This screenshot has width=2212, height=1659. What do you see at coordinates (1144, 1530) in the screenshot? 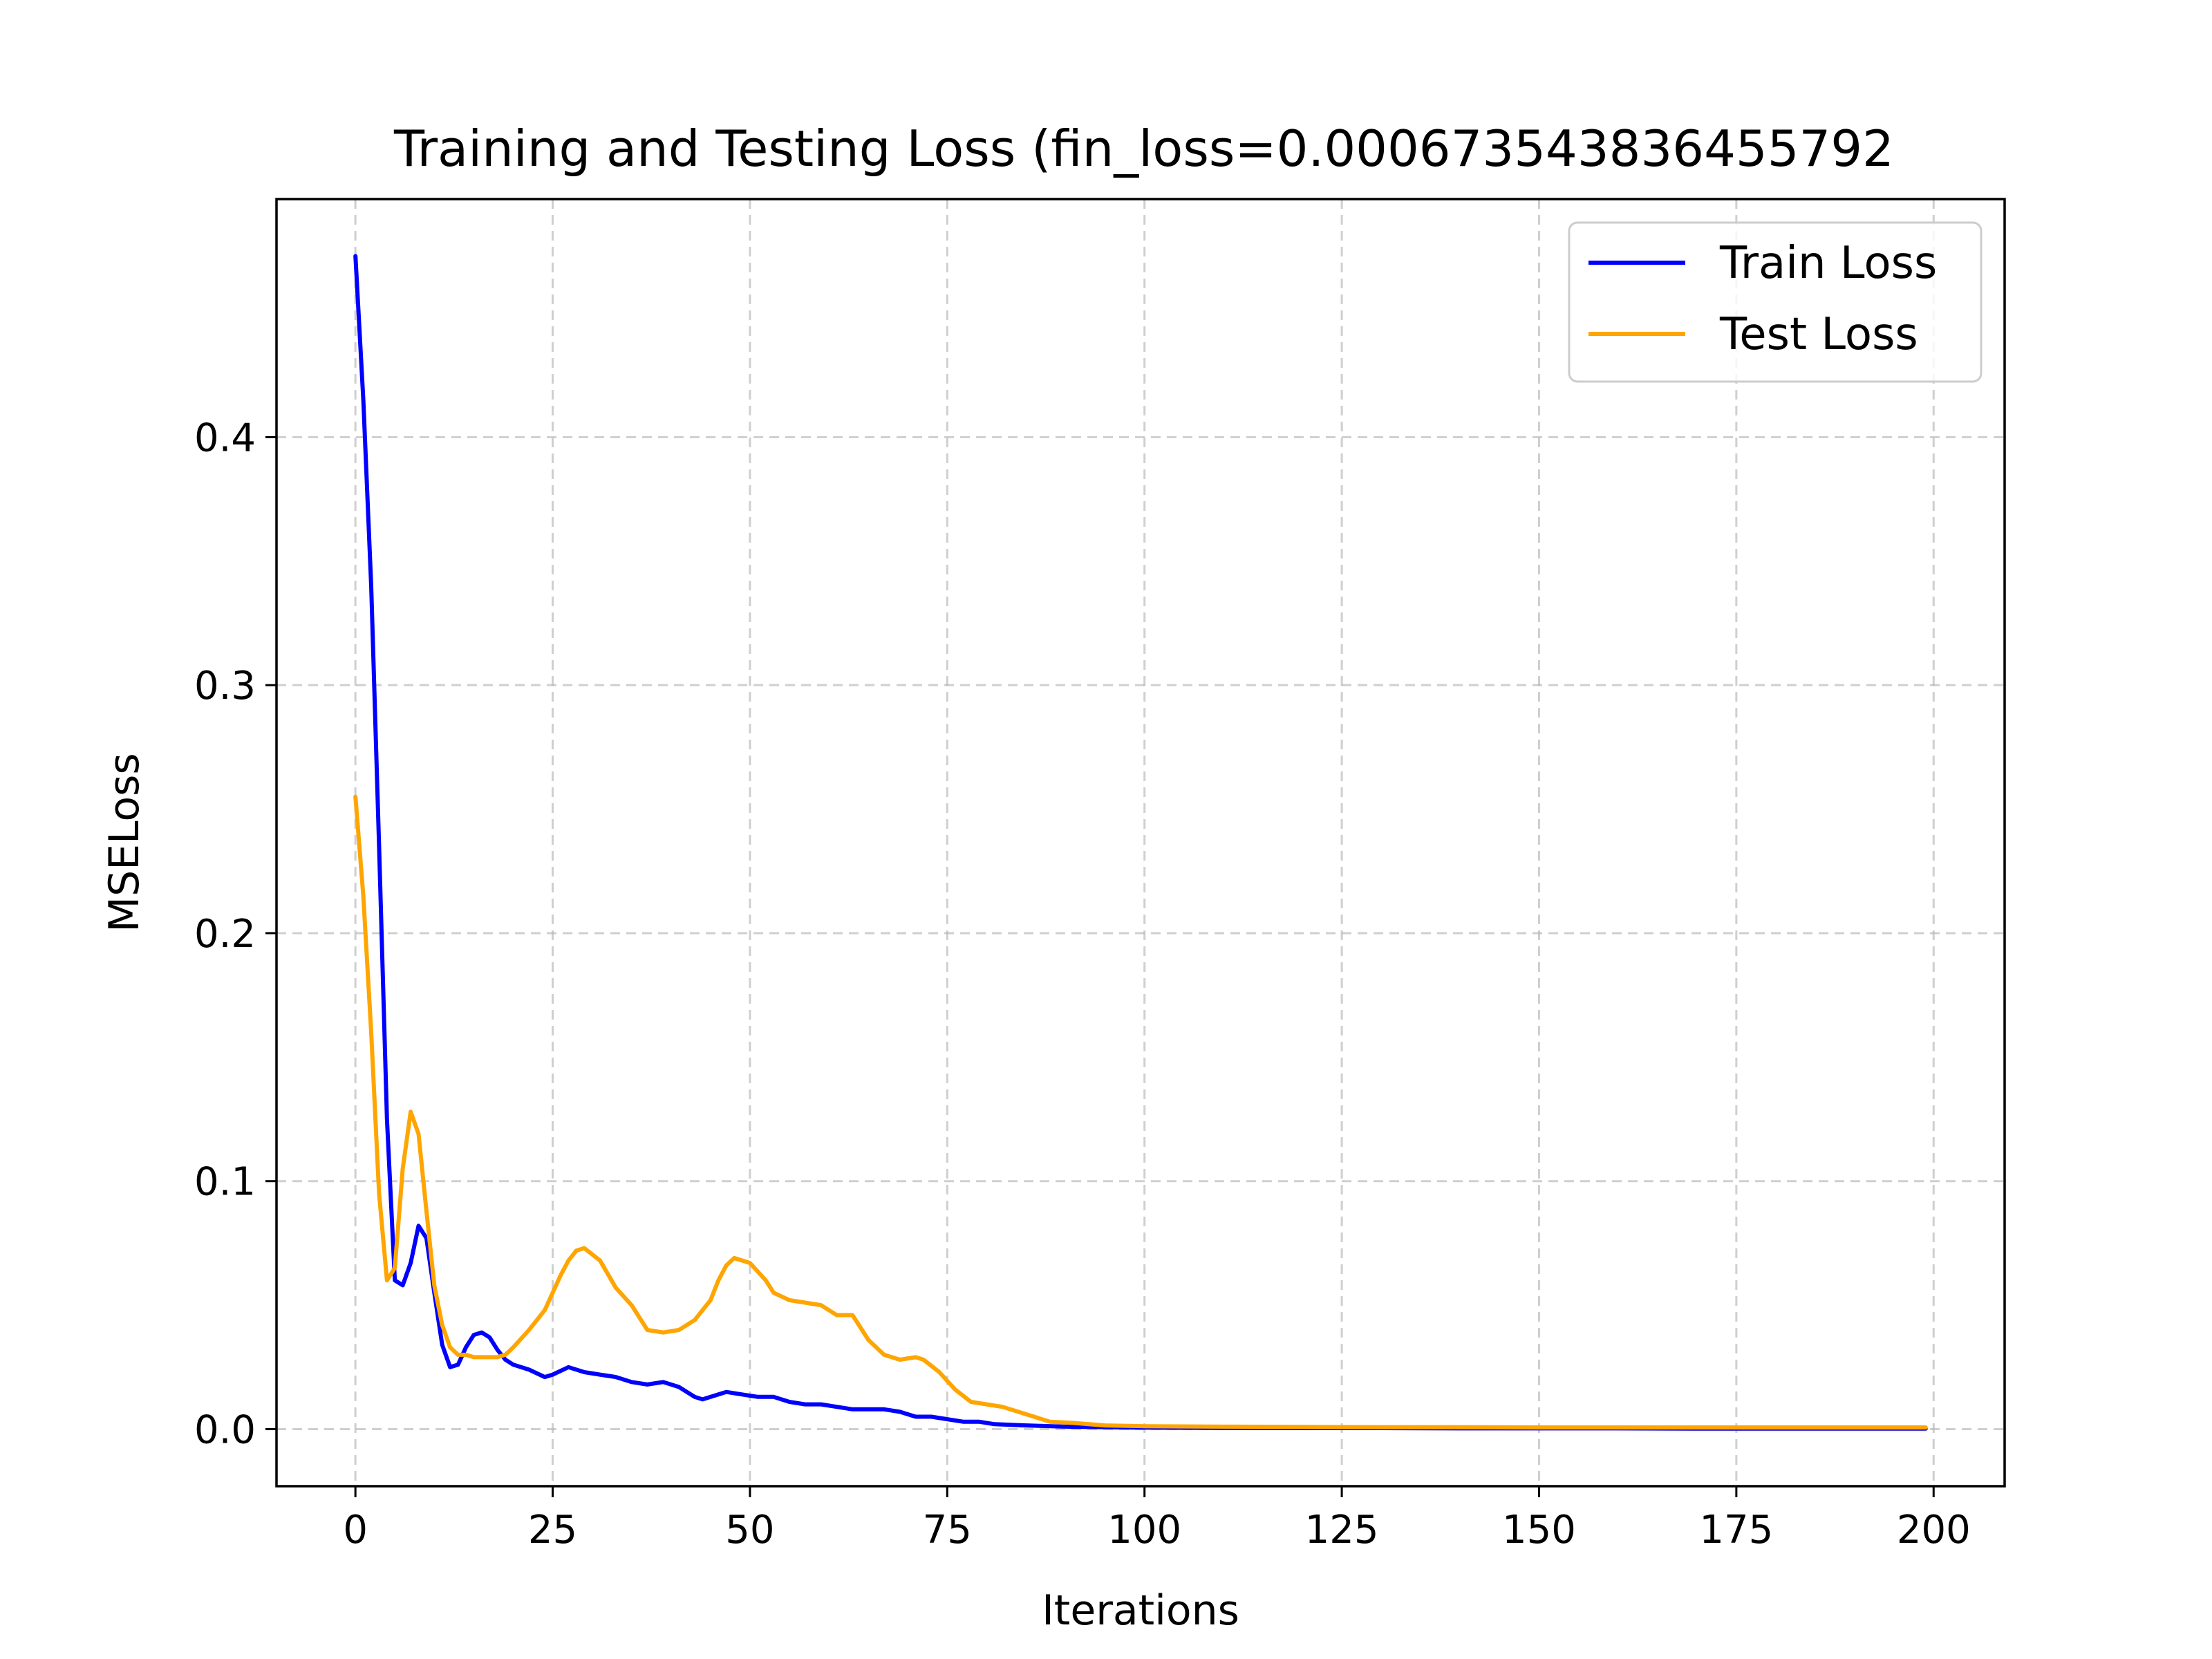
I see `x-tick-label: 100` at bounding box center [1144, 1530].